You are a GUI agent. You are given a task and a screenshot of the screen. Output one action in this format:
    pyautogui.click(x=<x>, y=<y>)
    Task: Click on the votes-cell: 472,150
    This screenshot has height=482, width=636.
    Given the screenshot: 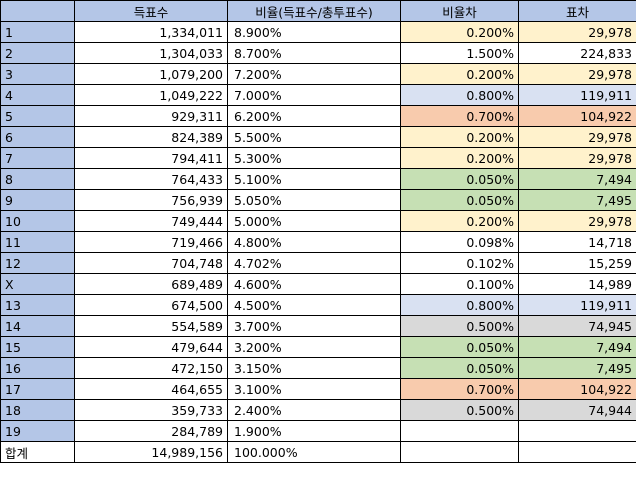 What is the action you would take?
    pyautogui.click(x=151, y=368)
    